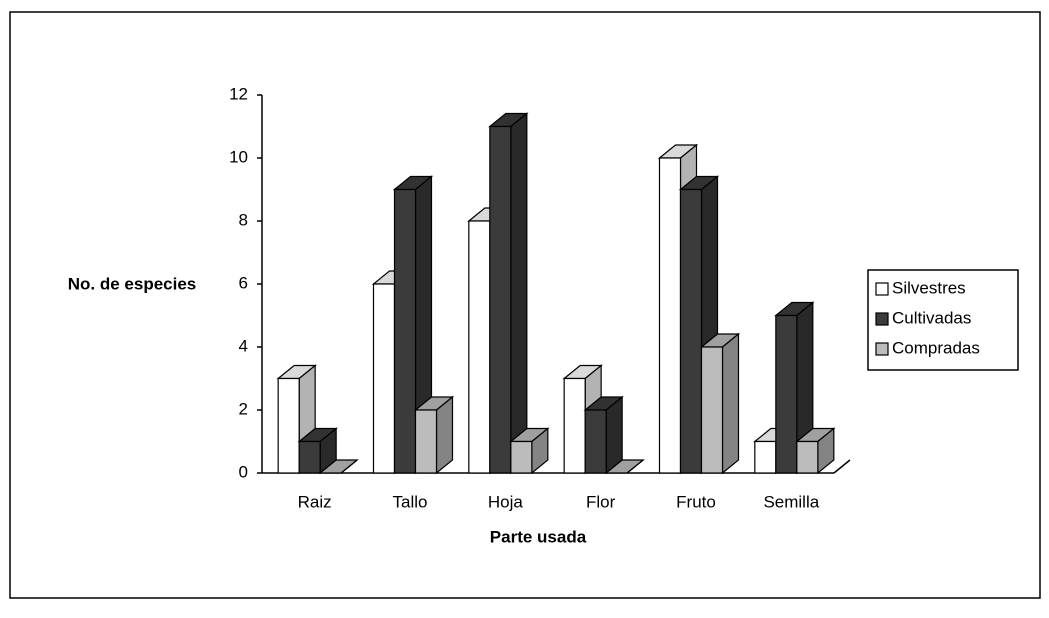 Image resolution: width=1049 pixels, height=618 pixels. I want to click on x-tick-label: Hoja, so click(506, 501).